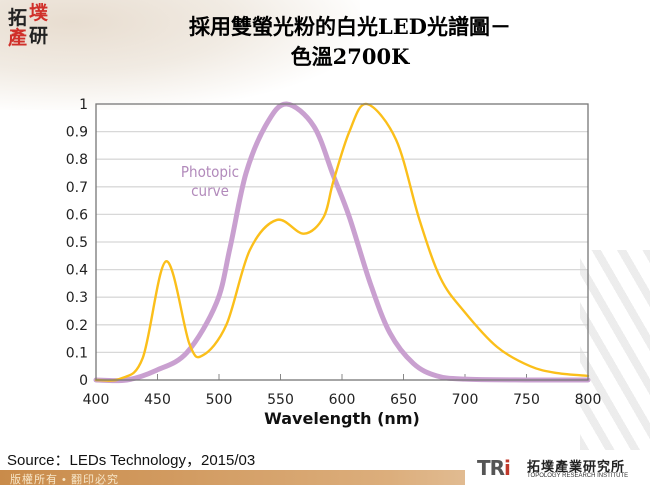 The height and width of the screenshot is (487, 650). What do you see at coordinates (465, 400) in the screenshot?
I see `x-tick-label: 700` at bounding box center [465, 400].